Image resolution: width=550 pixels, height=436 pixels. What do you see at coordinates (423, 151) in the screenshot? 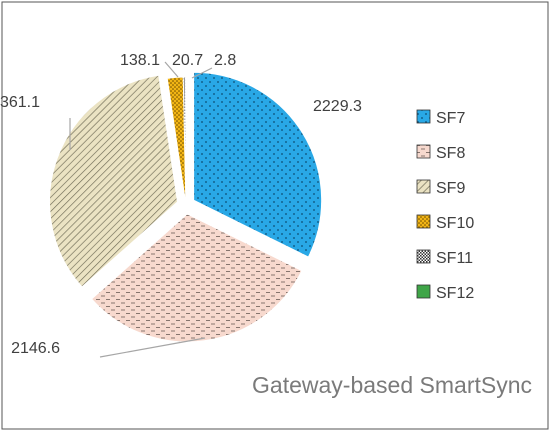
I see `legend-swatch-sf8` at bounding box center [423, 151].